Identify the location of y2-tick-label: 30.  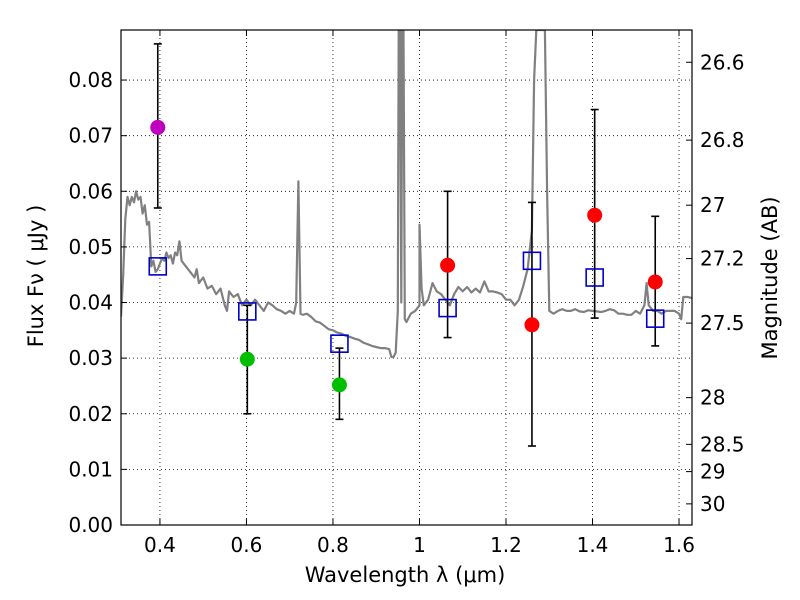
(712, 504).